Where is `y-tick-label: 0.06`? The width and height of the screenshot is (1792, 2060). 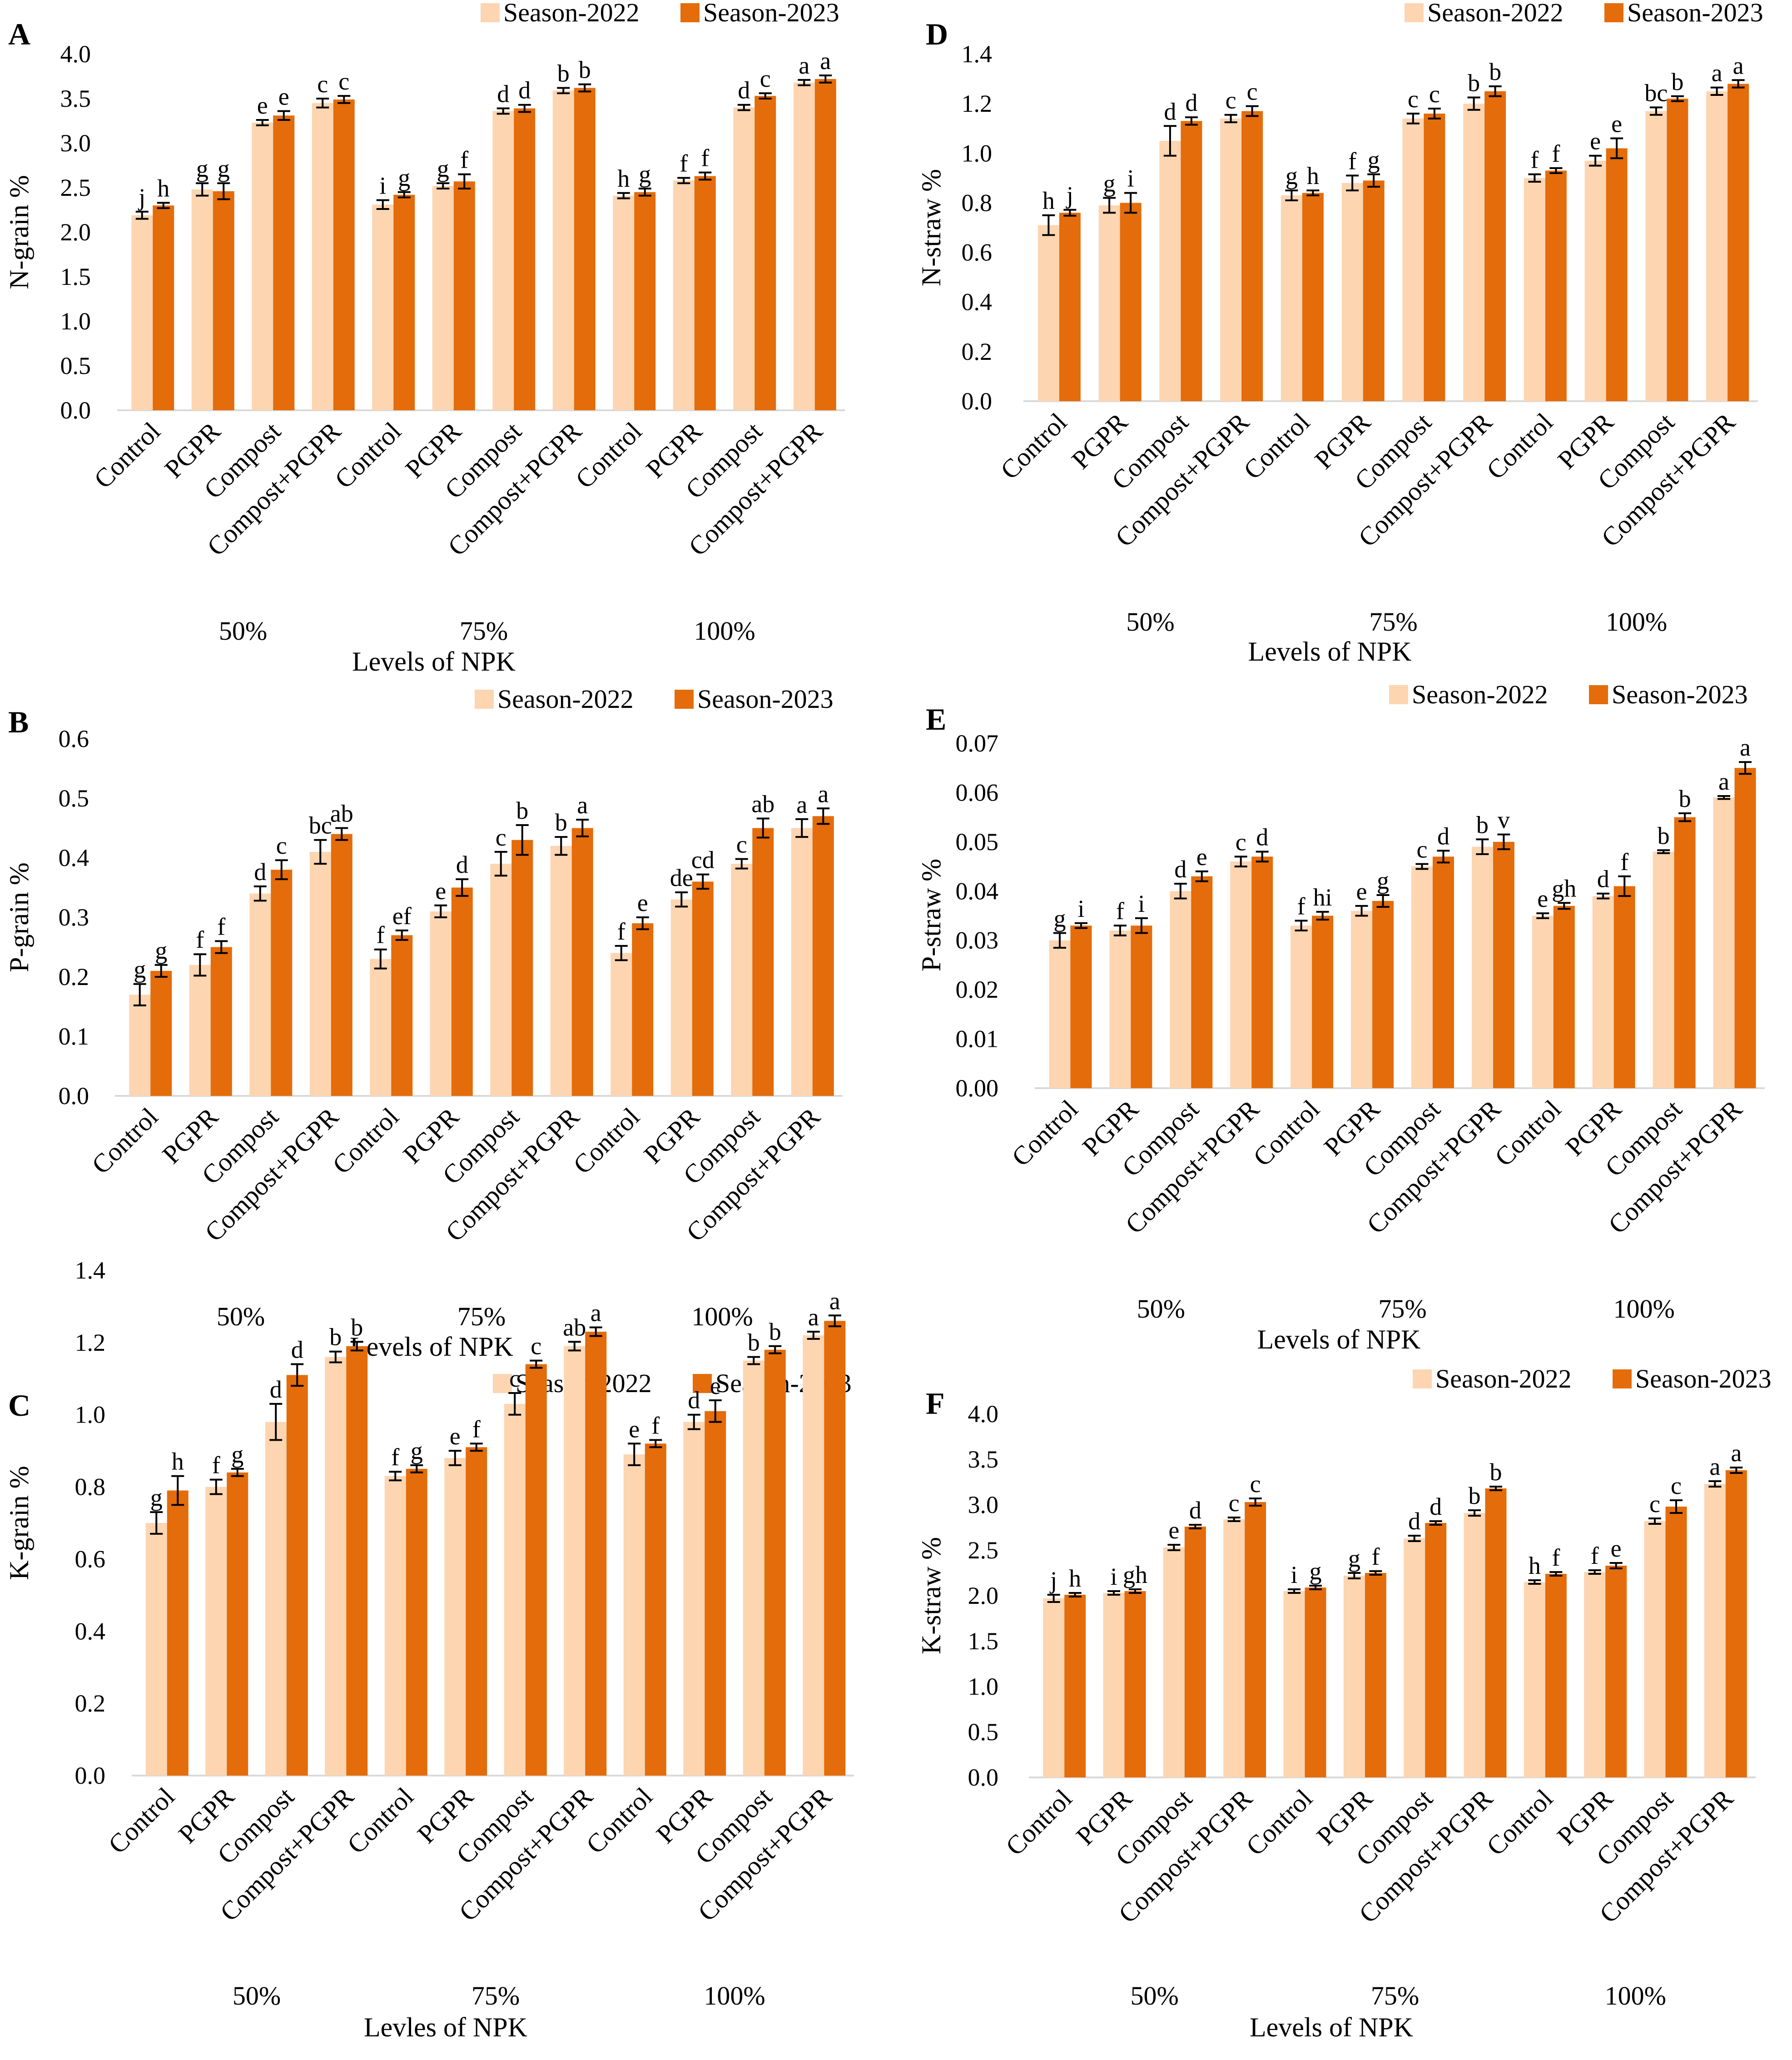
y-tick-label: 0.06 is located at coordinates (977, 792).